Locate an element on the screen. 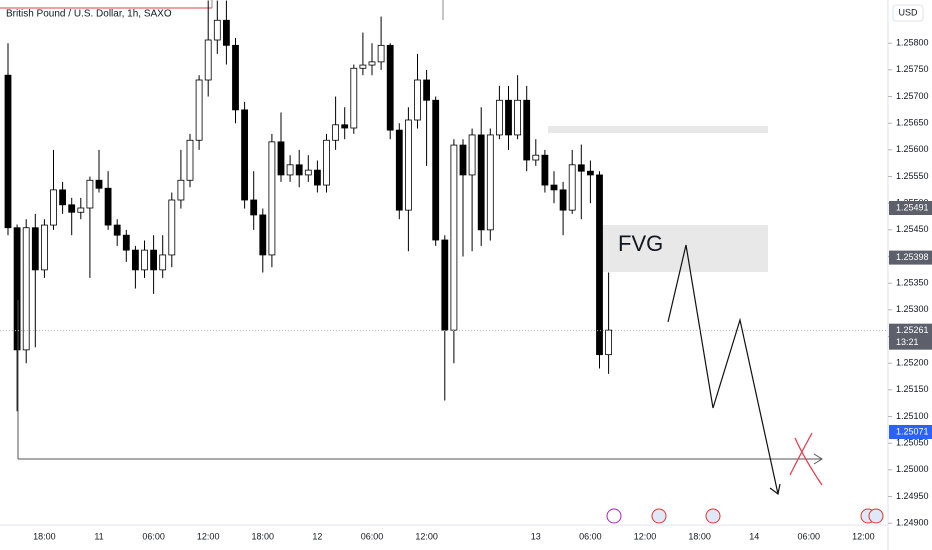 This screenshot has height=550, width=932. y-tick-label: 1.24950 is located at coordinates (912, 496).